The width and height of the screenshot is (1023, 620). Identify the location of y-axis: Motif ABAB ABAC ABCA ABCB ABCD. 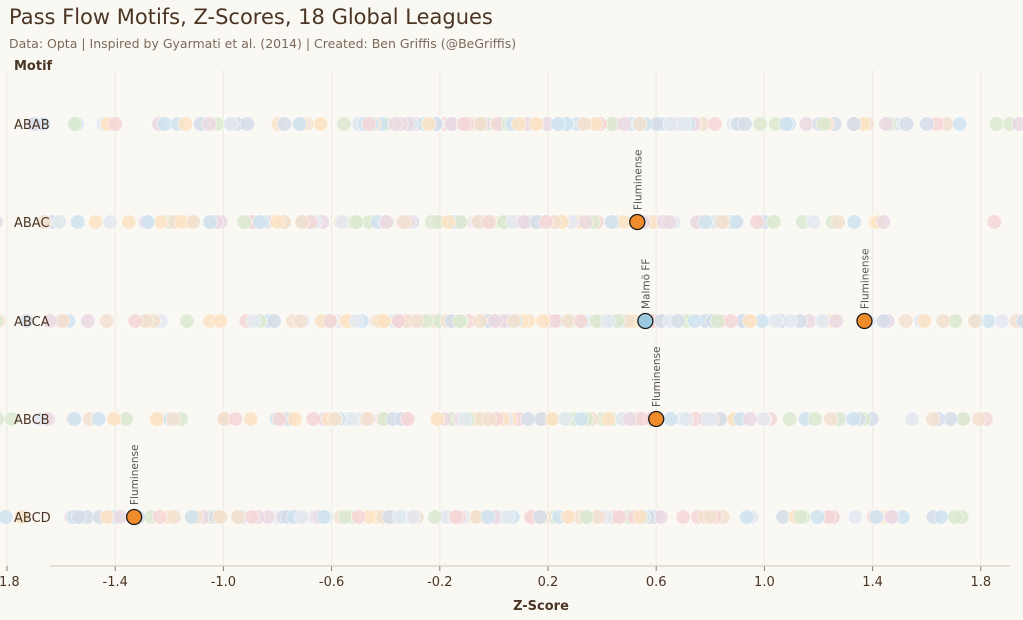
(33, 292).